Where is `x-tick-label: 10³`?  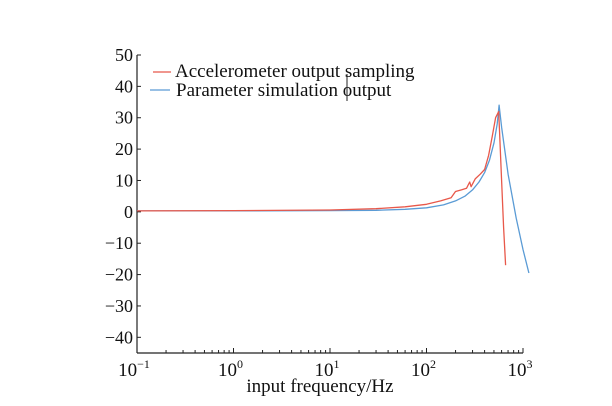 x-tick-label: 10³ is located at coordinates (520, 369).